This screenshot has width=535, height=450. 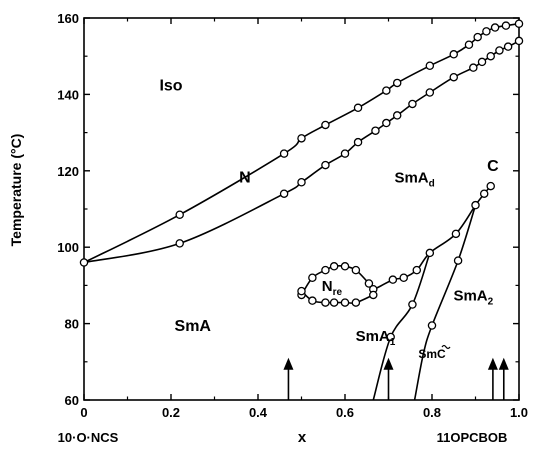 I want to click on x-tick-label: 0, so click(x=83, y=412).